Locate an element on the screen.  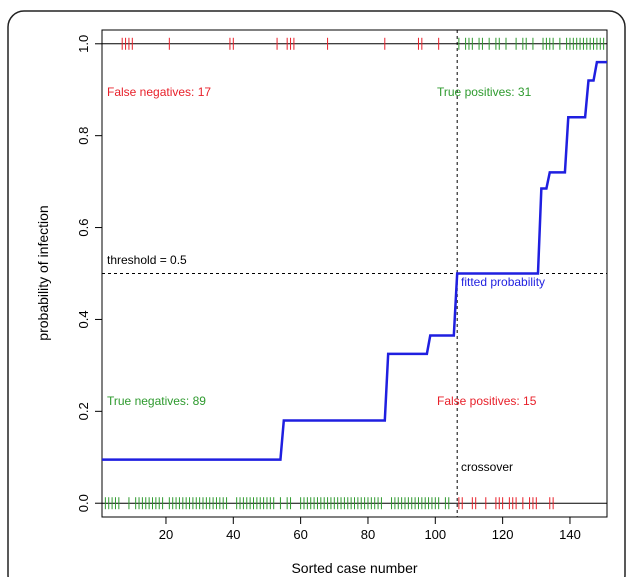
y-tick-label: 0.8 is located at coordinates (83, 136).